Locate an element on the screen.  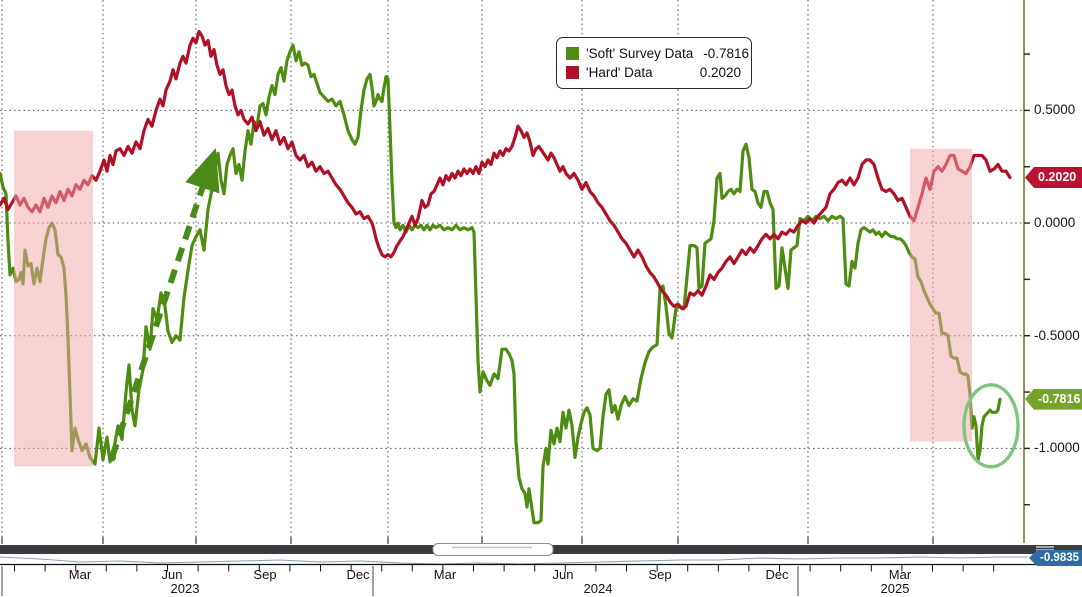
y-tick-label: -1.0000 is located at coordinates (1057, 448).